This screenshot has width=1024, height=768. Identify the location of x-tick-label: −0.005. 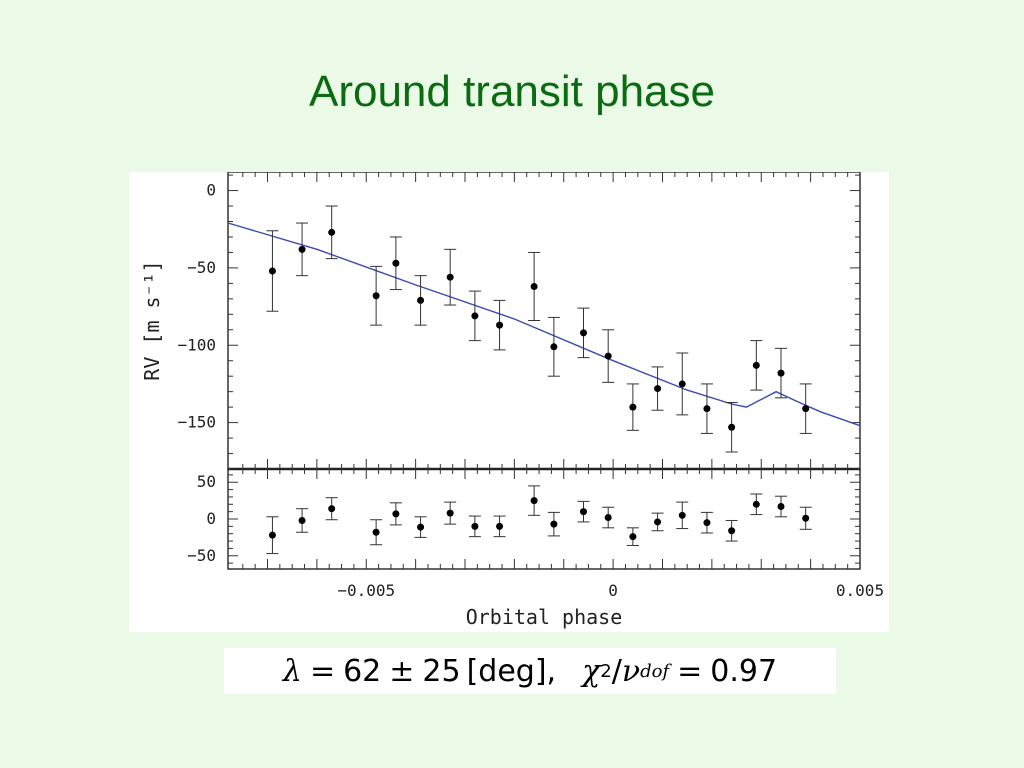
(366, 590).